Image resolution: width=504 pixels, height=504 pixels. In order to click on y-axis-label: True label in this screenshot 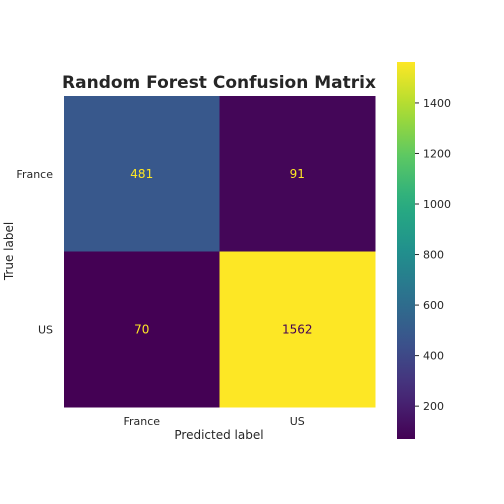, I will do `click(9, 251)`.